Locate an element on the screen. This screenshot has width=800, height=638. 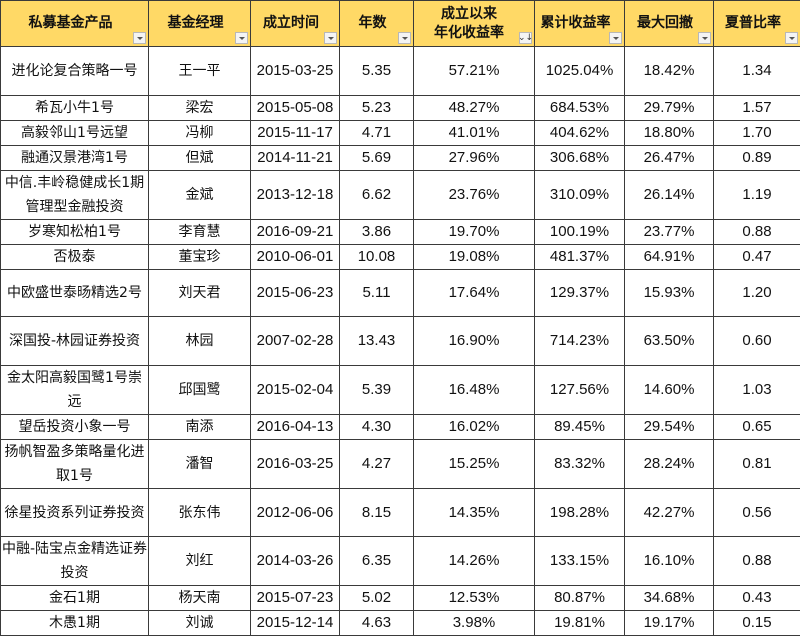
max-drawdown-cell: 15.93% is located at coordinates (669, 293).